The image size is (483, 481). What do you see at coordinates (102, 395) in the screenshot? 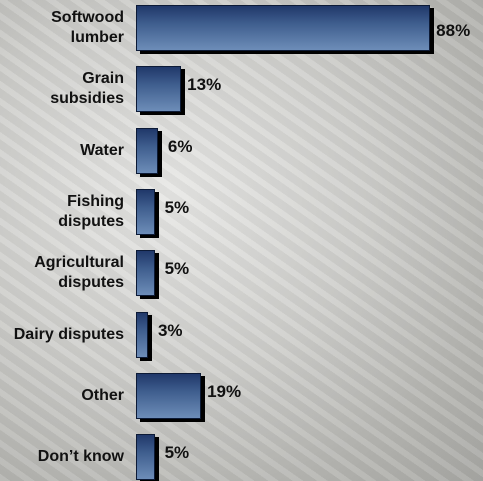
I see `category-label: Other` at bounding box center [102, 395].